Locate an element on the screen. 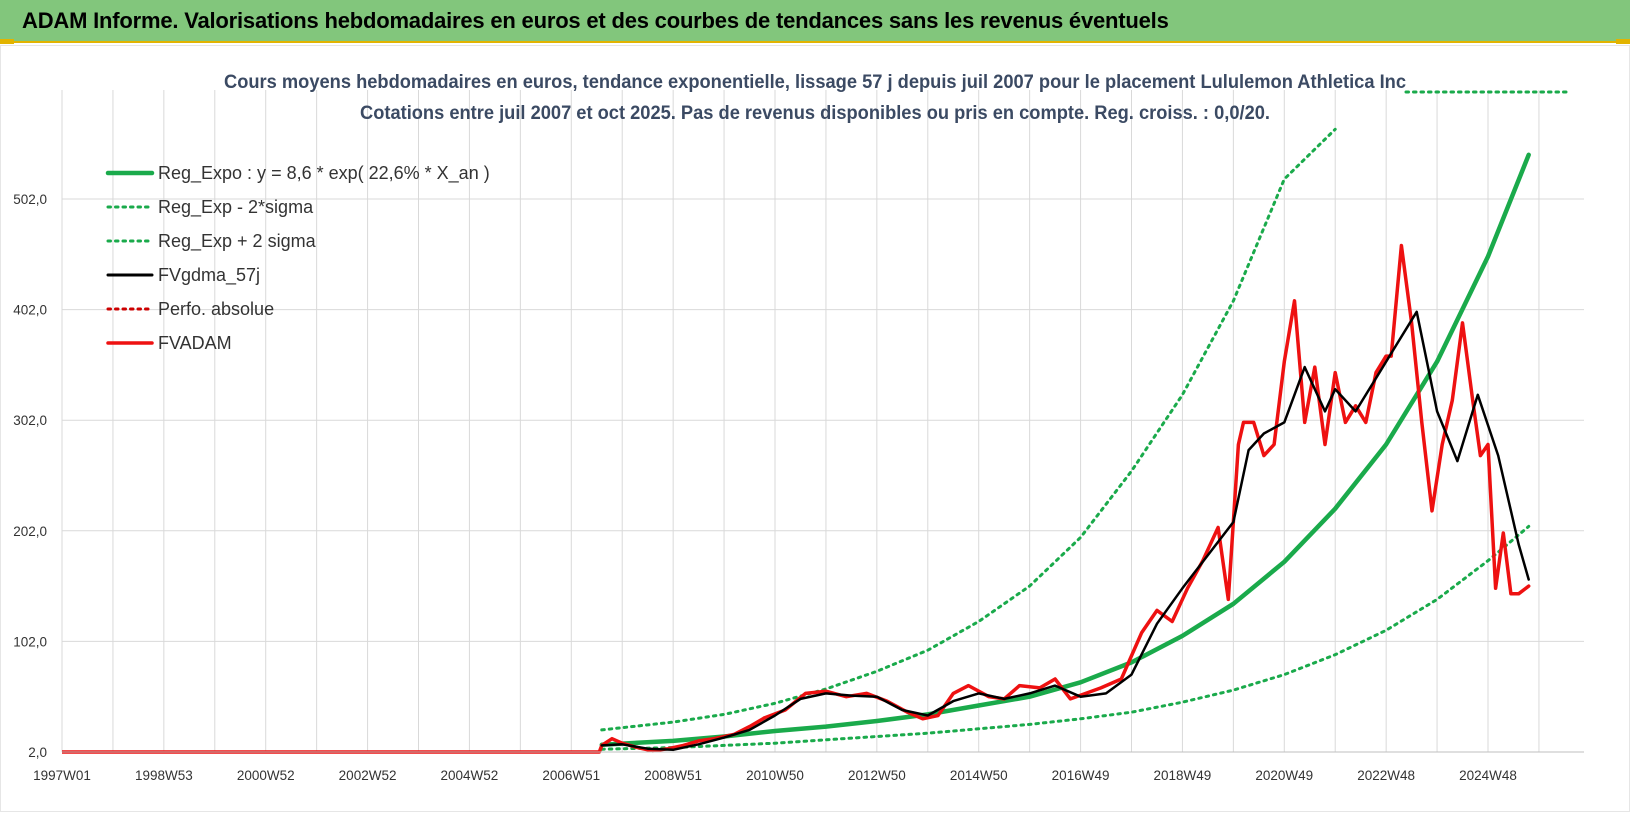  x-tick-label: 2024W48 is located at coordinates (1488, 775).